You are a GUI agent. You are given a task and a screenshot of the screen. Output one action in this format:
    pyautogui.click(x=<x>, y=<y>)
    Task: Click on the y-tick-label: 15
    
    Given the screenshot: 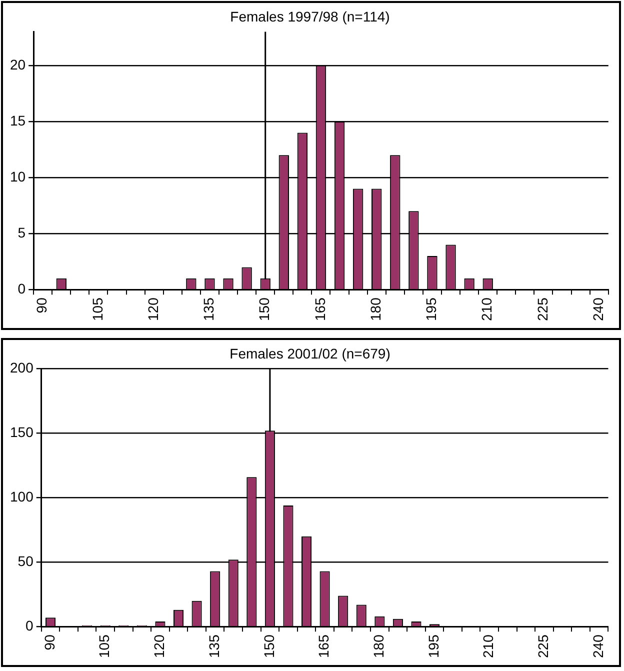 What is the action you would take?
    pyautogui.click(x=18, y=120)
    